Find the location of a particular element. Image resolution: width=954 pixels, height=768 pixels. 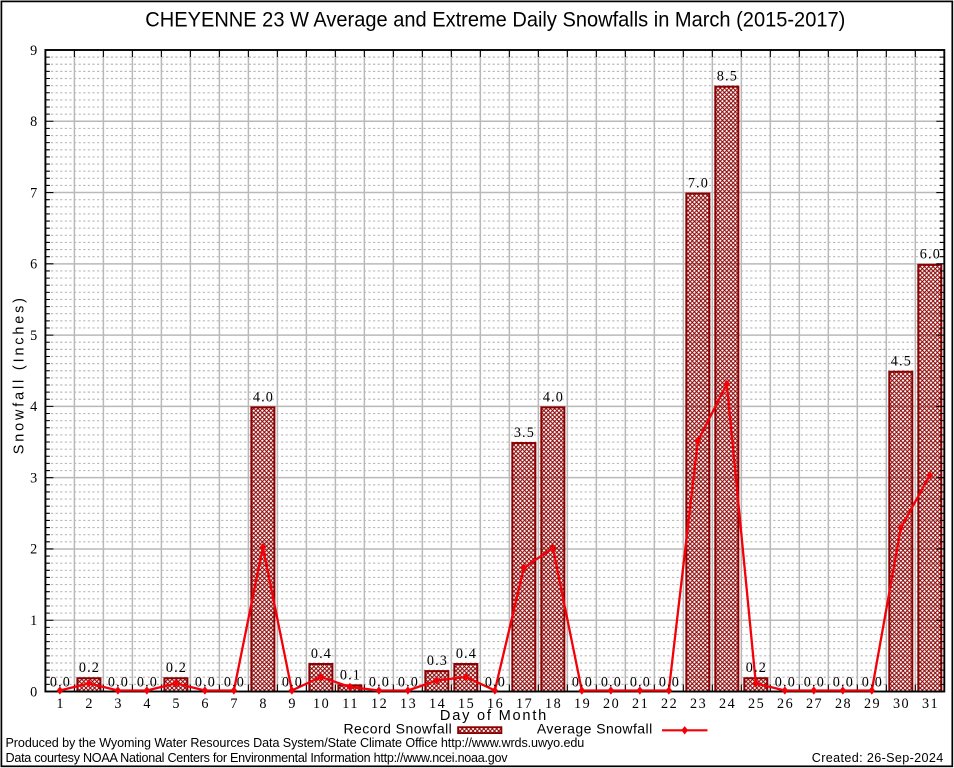

svg-text: 8.5 is located at coordinates (727, 77).